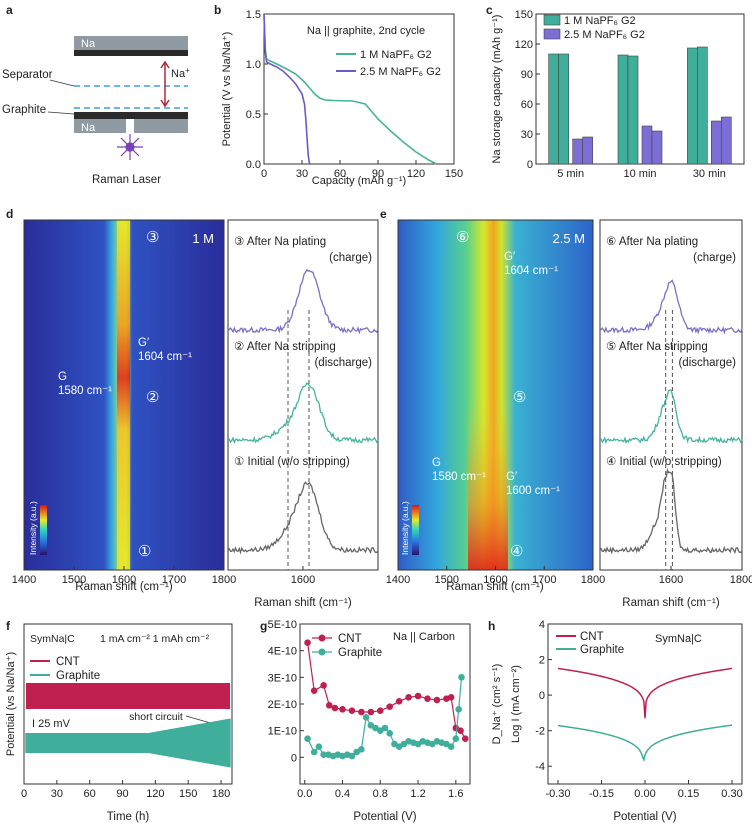 This screenshot has width=752, height=834. I want to click on plot-b-legend-label: 1 M NaPF₆ G2, so click(396, 55).